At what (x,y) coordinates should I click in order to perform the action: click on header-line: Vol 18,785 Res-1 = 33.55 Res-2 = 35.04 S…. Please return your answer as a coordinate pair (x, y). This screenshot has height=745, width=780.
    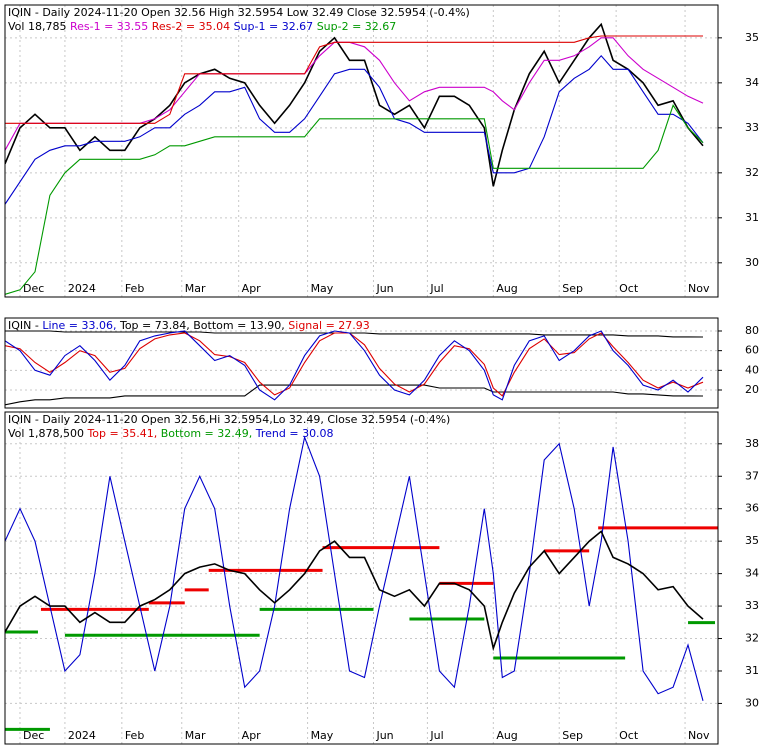
    Looking at the image, I should click on (202, 26).